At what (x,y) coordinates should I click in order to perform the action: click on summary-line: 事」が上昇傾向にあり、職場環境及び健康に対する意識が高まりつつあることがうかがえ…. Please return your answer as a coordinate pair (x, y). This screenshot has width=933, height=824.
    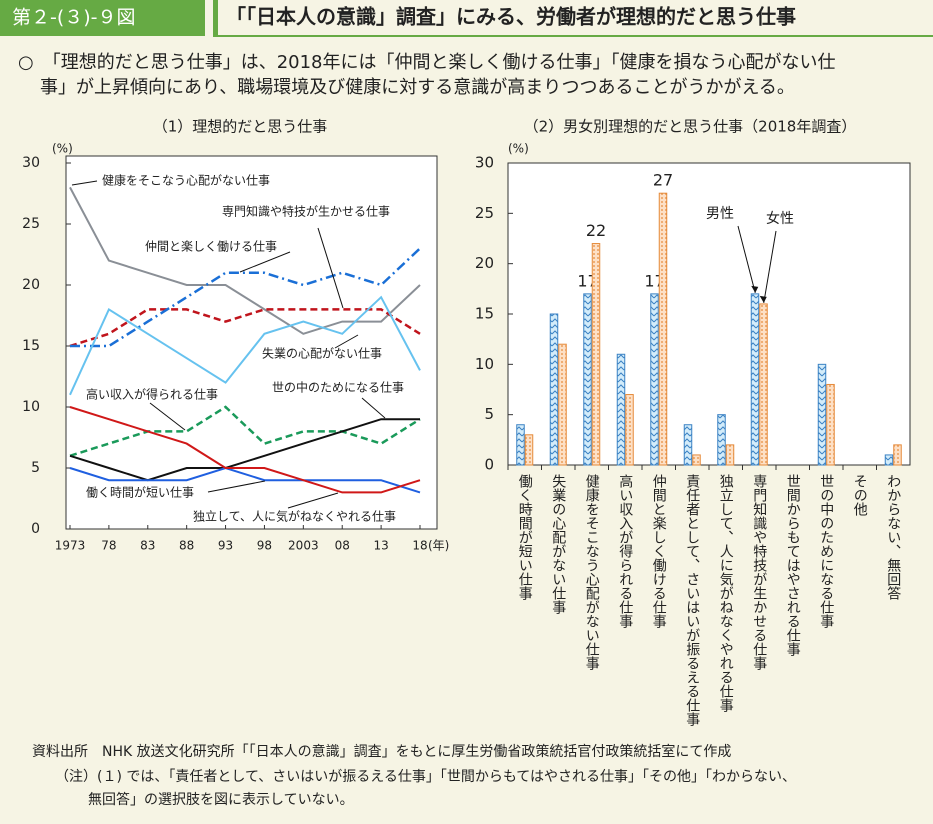
    Looking at the image, I should click on (417, 87).